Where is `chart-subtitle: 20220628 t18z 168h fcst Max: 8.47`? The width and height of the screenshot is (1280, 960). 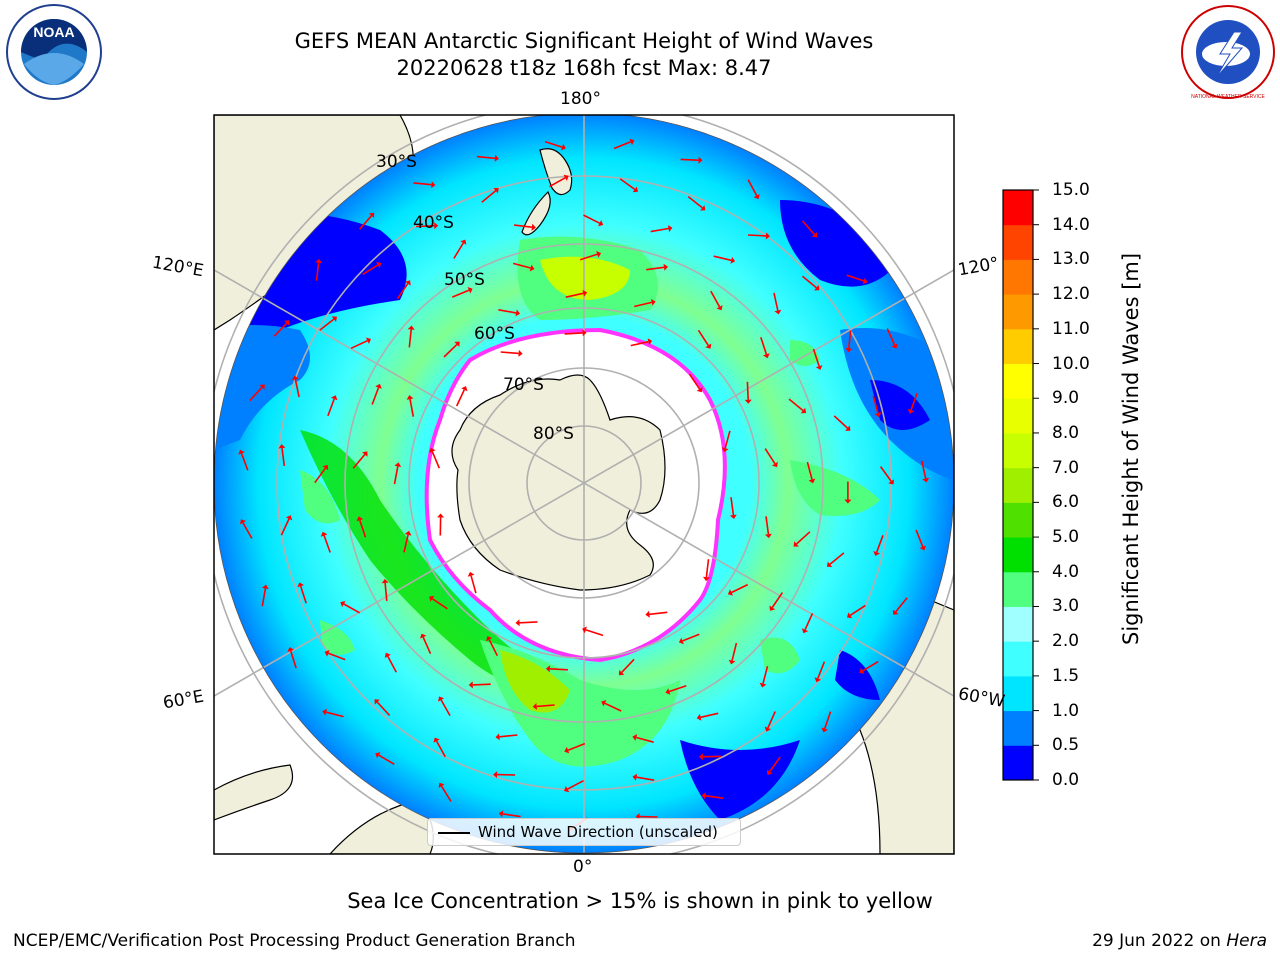 chart-subtitle: 20220628 t18z 168h fcst Max: 8.47 is located at coordinates (584, 68).